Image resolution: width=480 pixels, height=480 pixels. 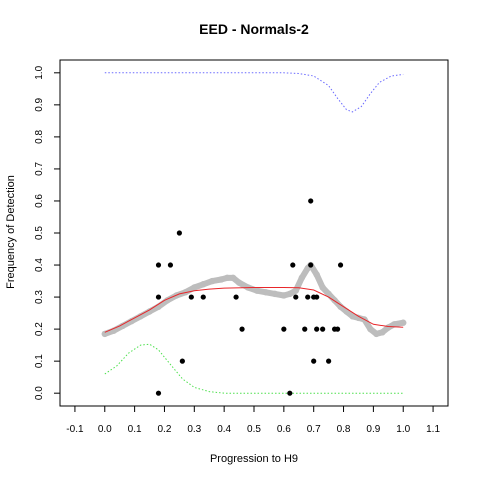 What do you see at coordinates (39, 393) in the screenshot?
I see `y-tick-label: 0.0` at bounding box center [39, 393].